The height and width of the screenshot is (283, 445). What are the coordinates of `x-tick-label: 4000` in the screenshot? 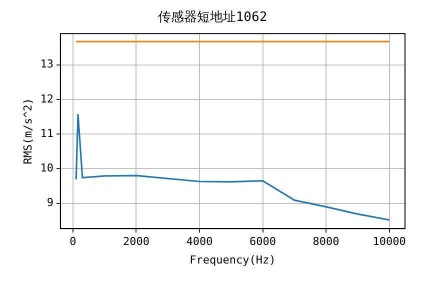 It's located at (199, 241).